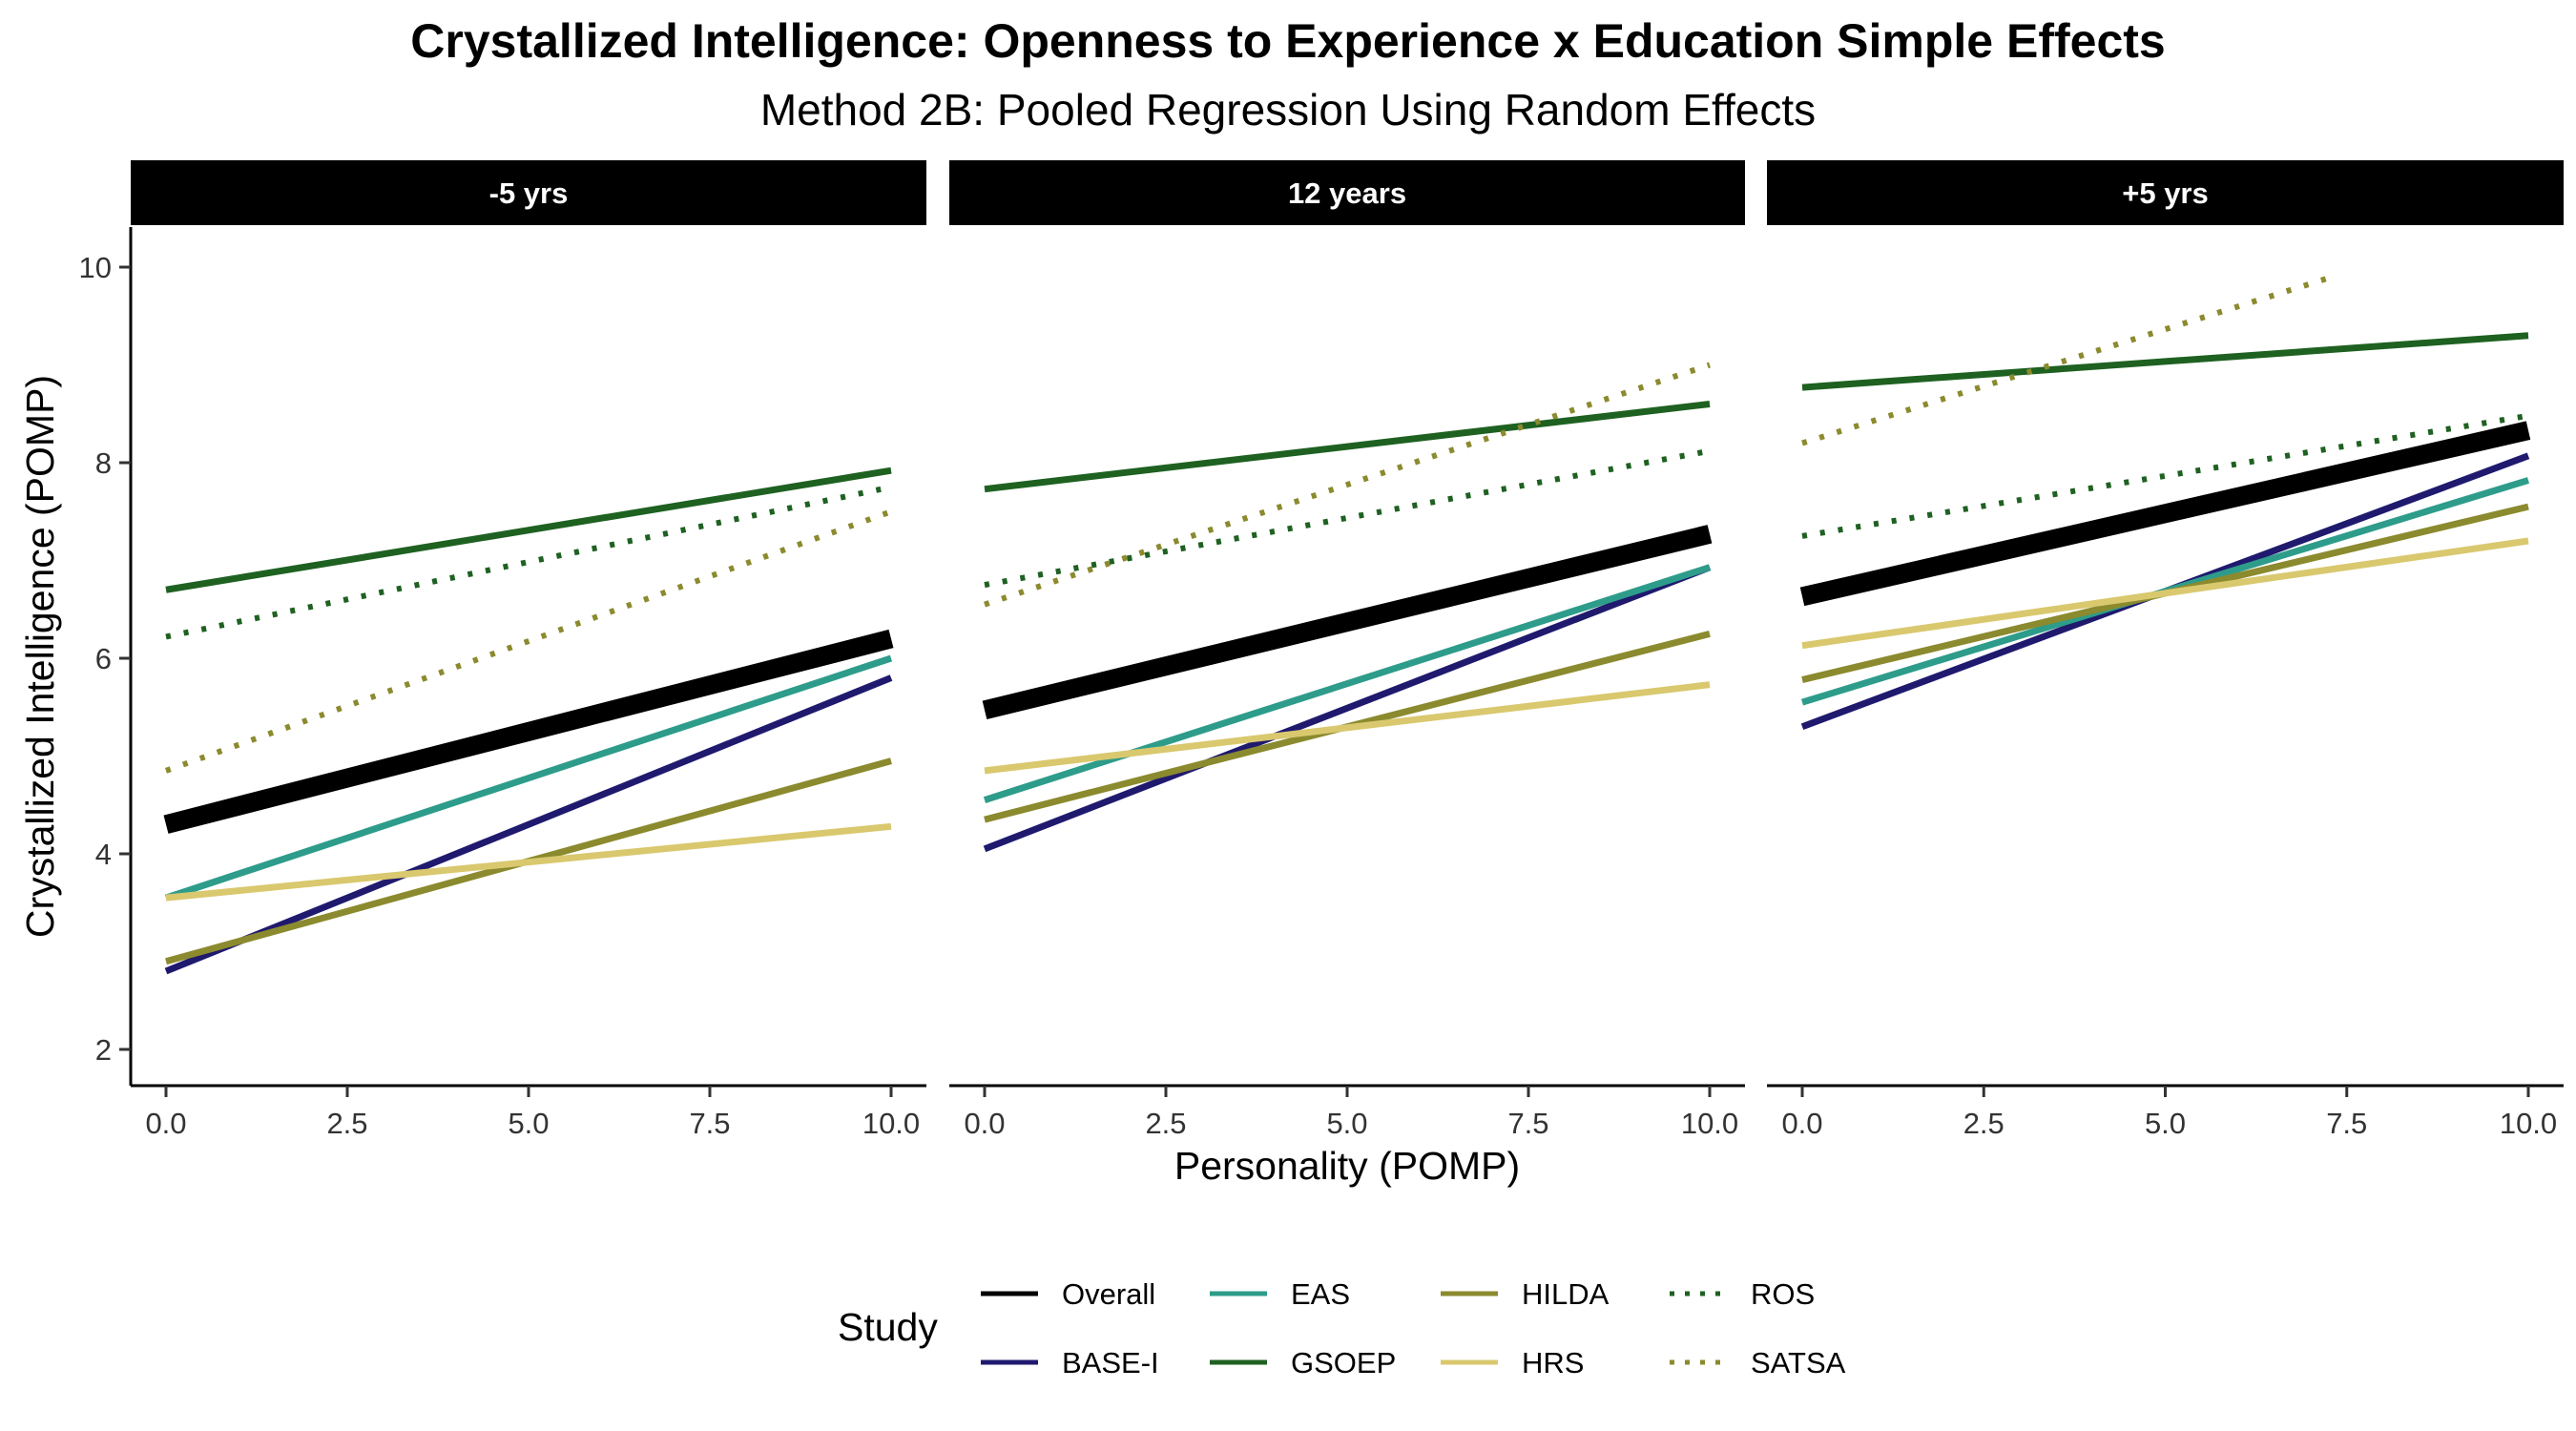 Image resolution: width=2576 pixels, height=1431 pixels. What do you see at coordinates (1108, 1294) in the screenshot?
I see `legend-label: Overall` at bounding box center [1108, 1294].